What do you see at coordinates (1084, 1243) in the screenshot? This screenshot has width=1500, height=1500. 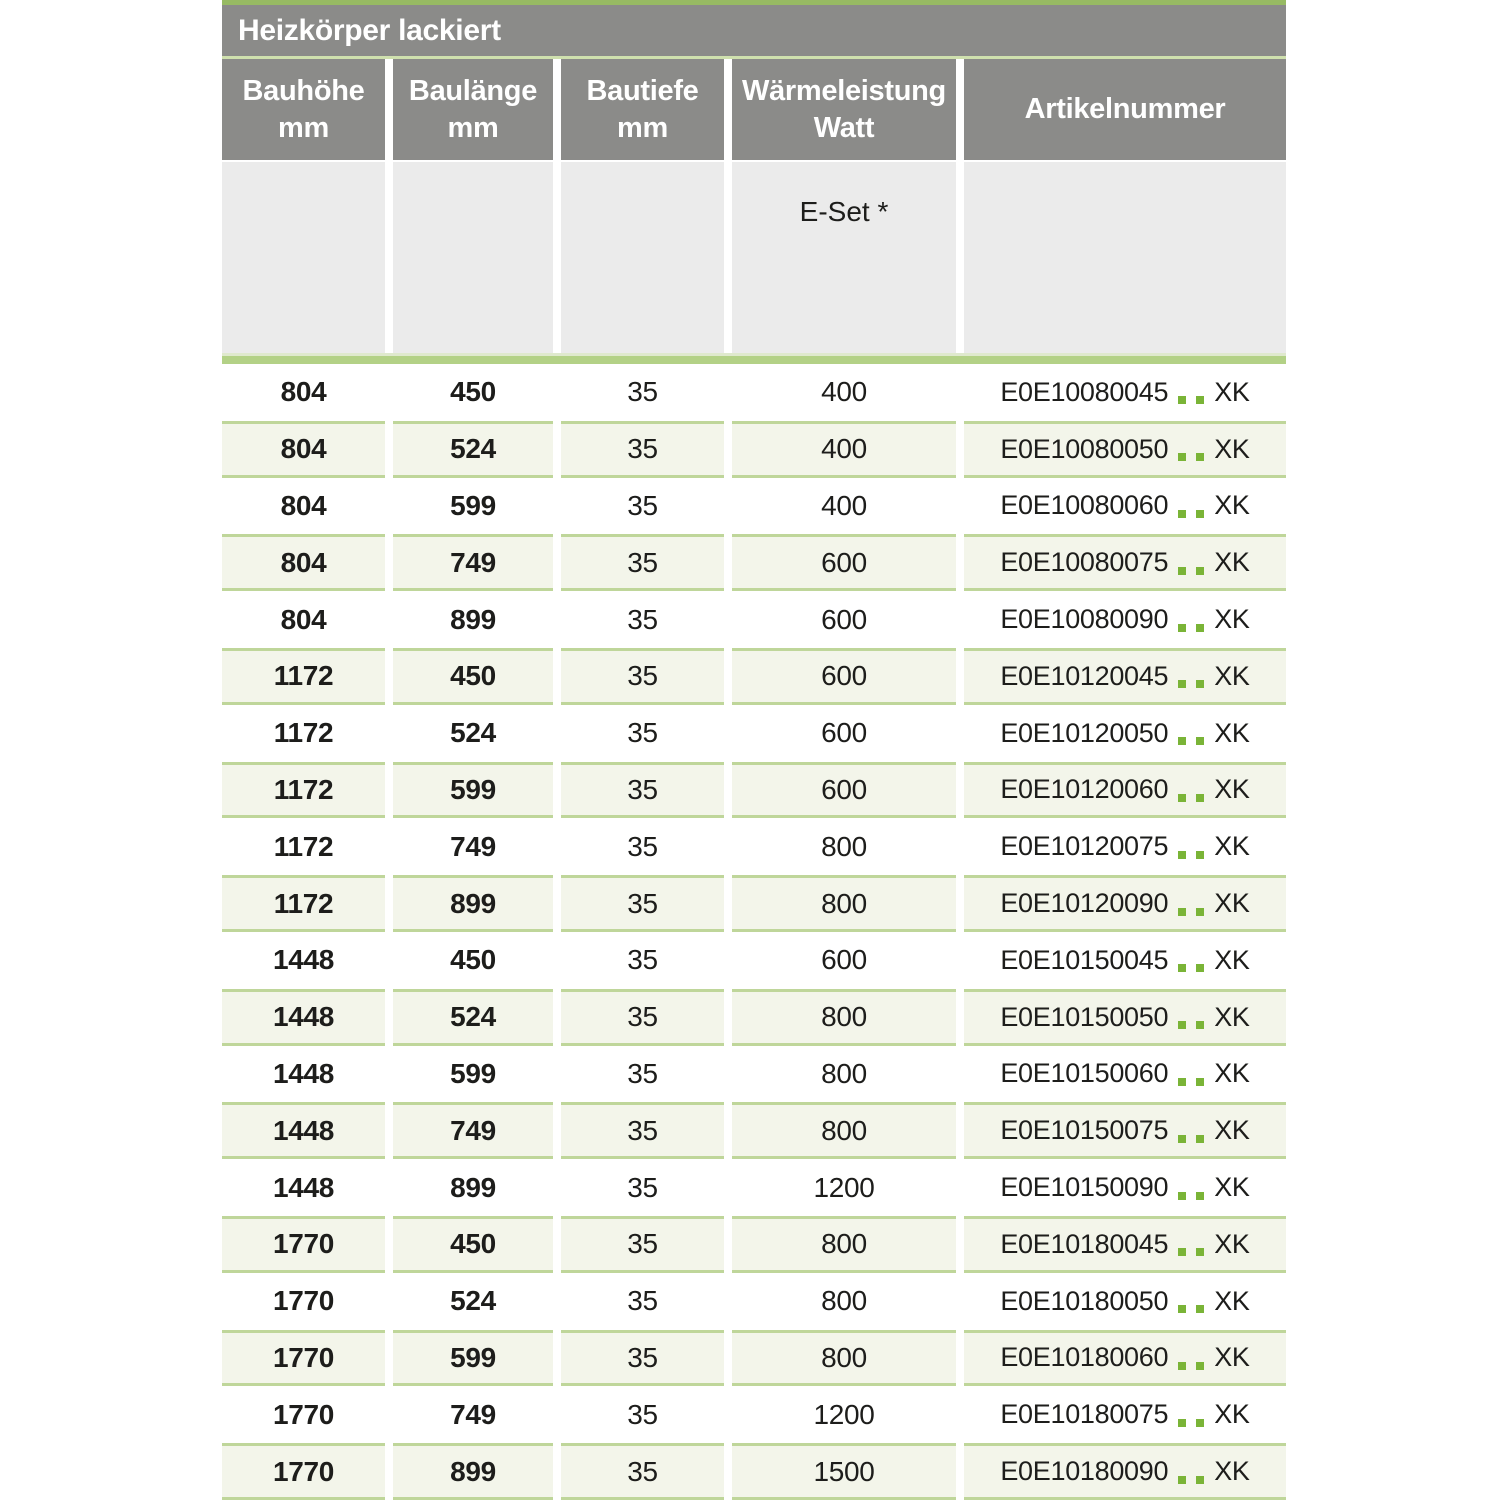 I see `artikel-prefix: E0E10180045` at bounding box center [1084, 1243].